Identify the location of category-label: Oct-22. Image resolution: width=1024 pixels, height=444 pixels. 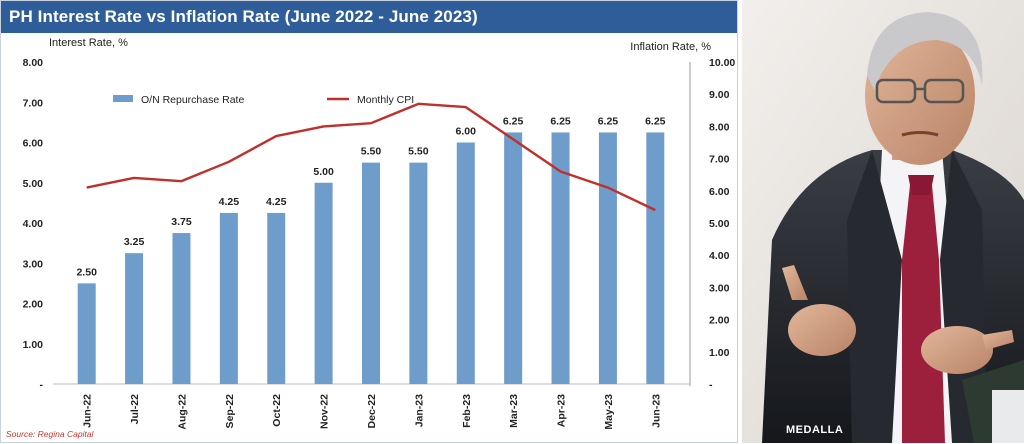
(277, 410).